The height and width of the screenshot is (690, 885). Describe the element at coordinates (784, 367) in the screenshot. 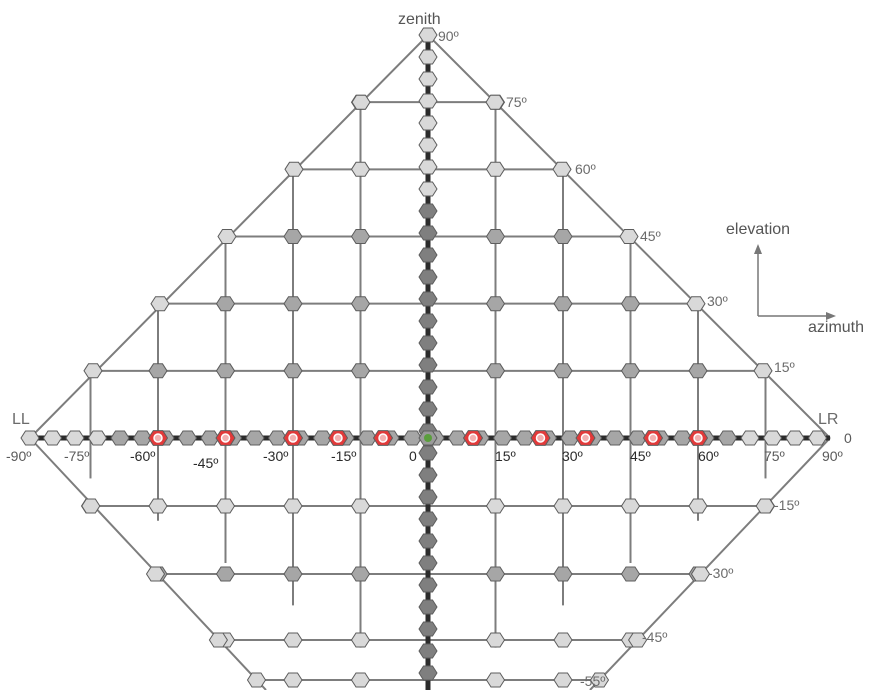

I see `elevation-label-15: 15º` at that location.